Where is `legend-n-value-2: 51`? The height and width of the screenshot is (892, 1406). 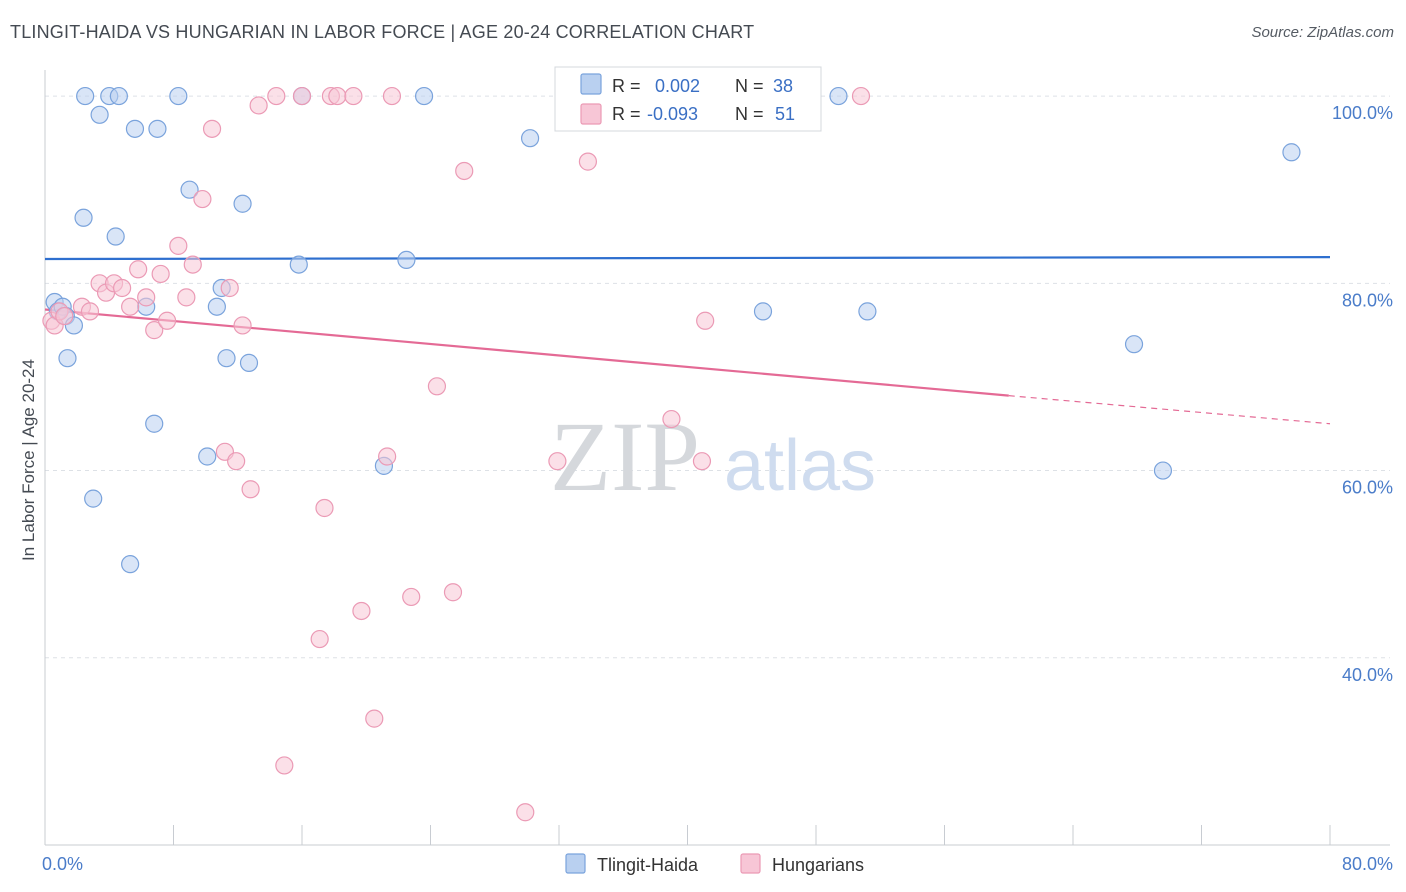
legend-n-value-2: 51 is located at coordinates (785, 114).